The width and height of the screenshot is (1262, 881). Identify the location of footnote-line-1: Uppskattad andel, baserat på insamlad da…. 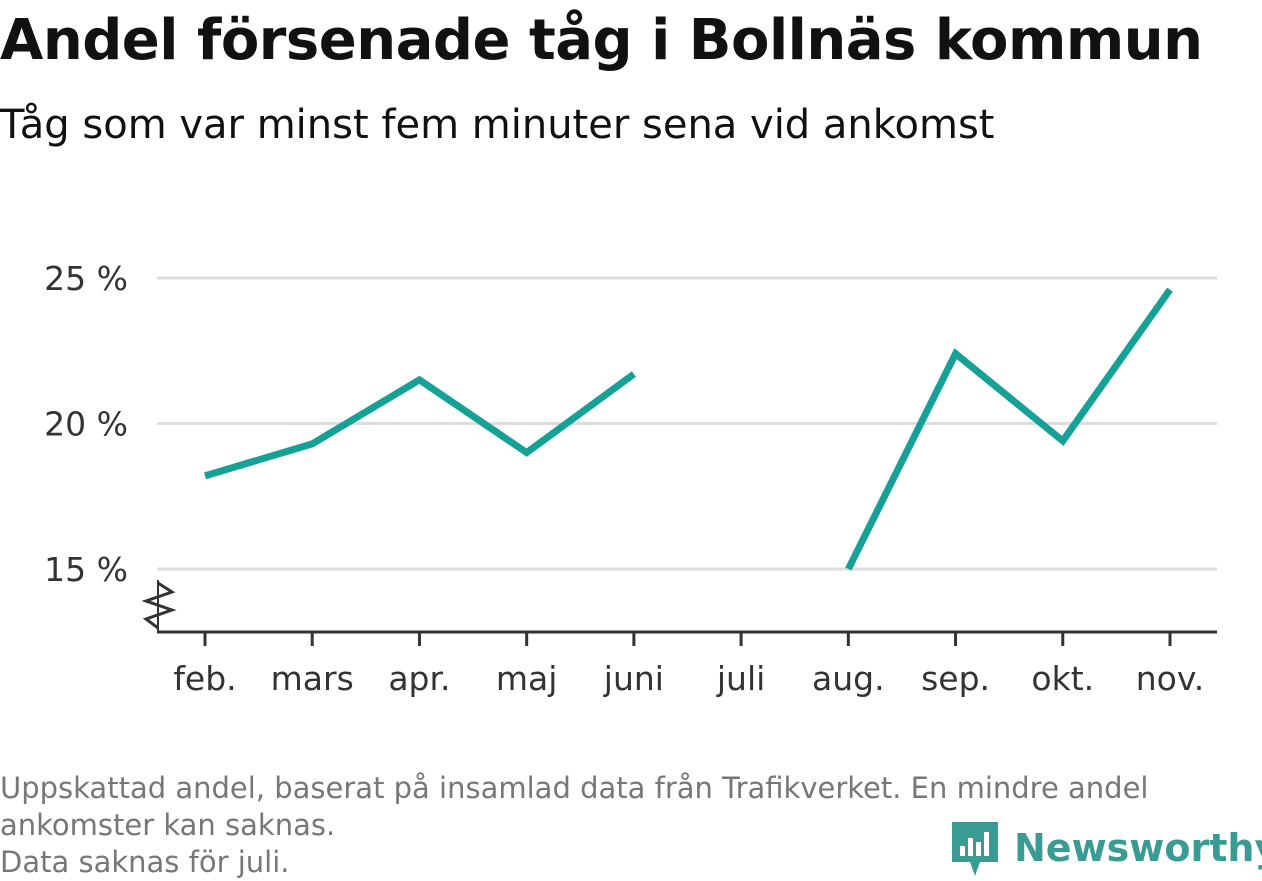
(574, 788).